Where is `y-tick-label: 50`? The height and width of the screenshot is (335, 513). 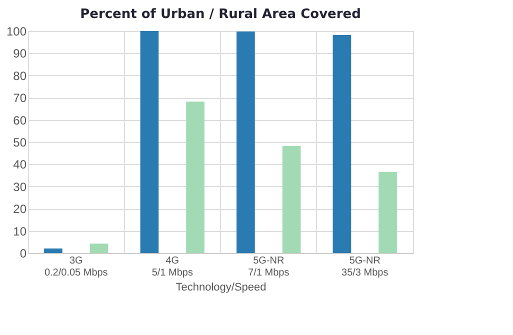 y-tick-label: 50 is located at coordinates (20, 143).